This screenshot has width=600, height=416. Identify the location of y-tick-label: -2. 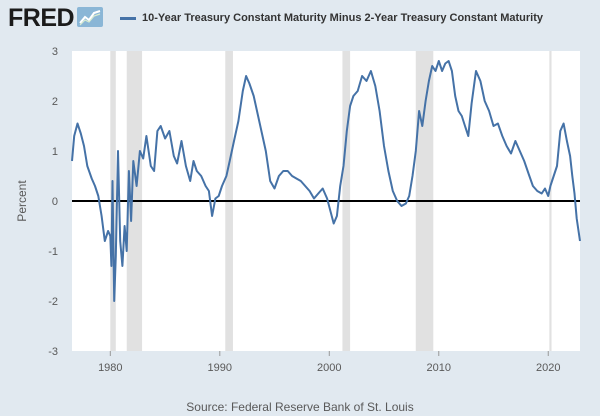
(53, 302).